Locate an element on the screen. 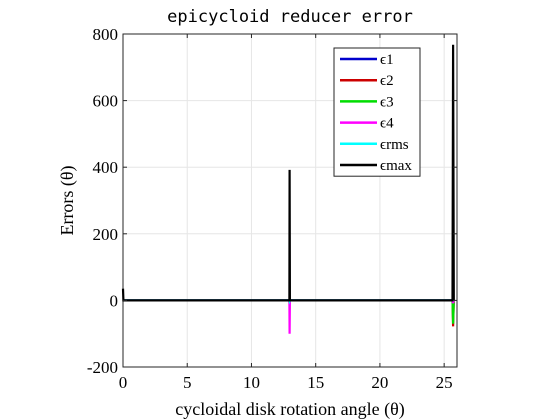 The width and height of the screenshot is (560, 420). y-tick-label: 600 is located at coordinates (106, 101).